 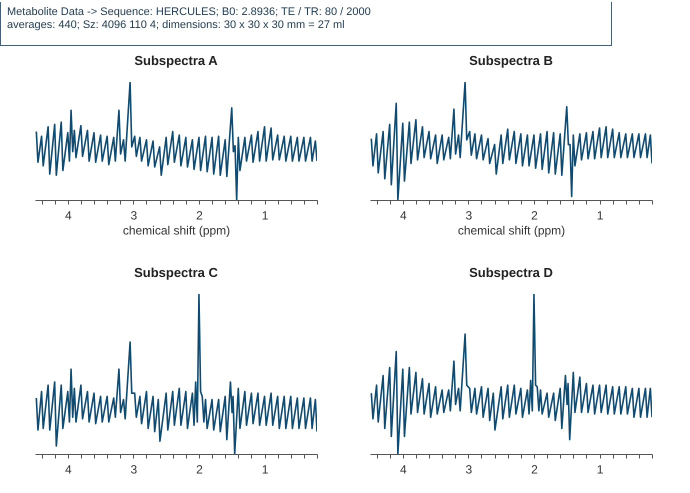 I want to click on chart-title: Subspectra C, so click(x=176, y=272).